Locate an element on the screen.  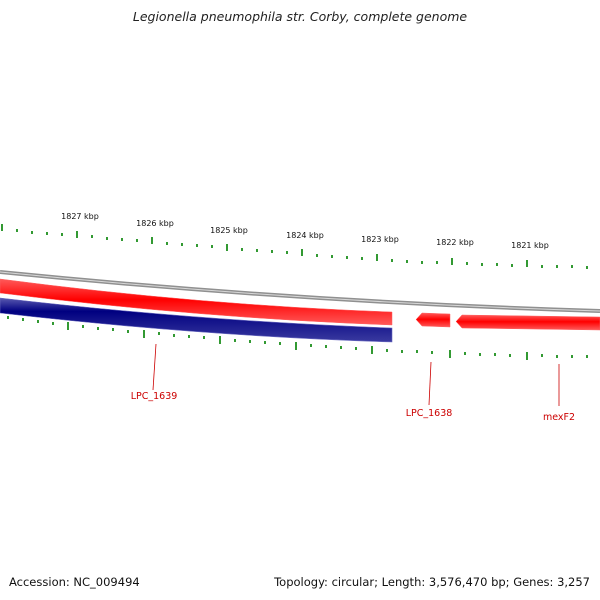
scale-label-1822: 1822 kbp is located at coordinates (455, 242).